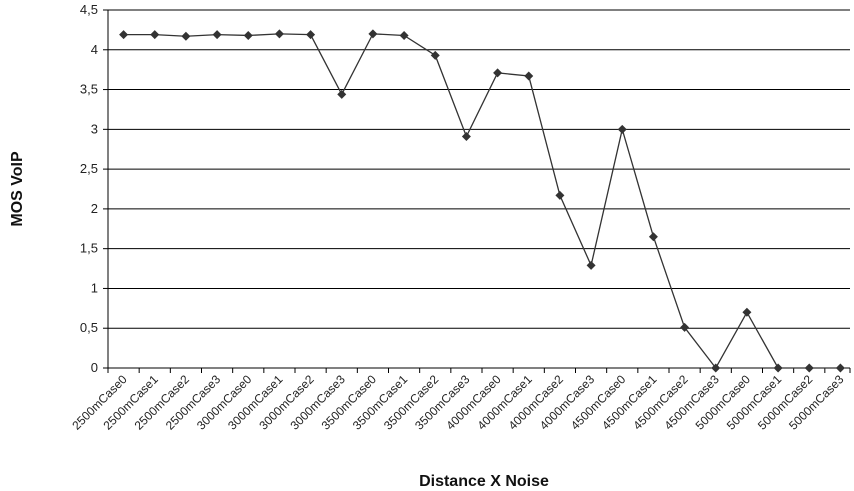 The image size is (854, 491). I want to click on y-tick-label: 0,5, so click(89, 327).